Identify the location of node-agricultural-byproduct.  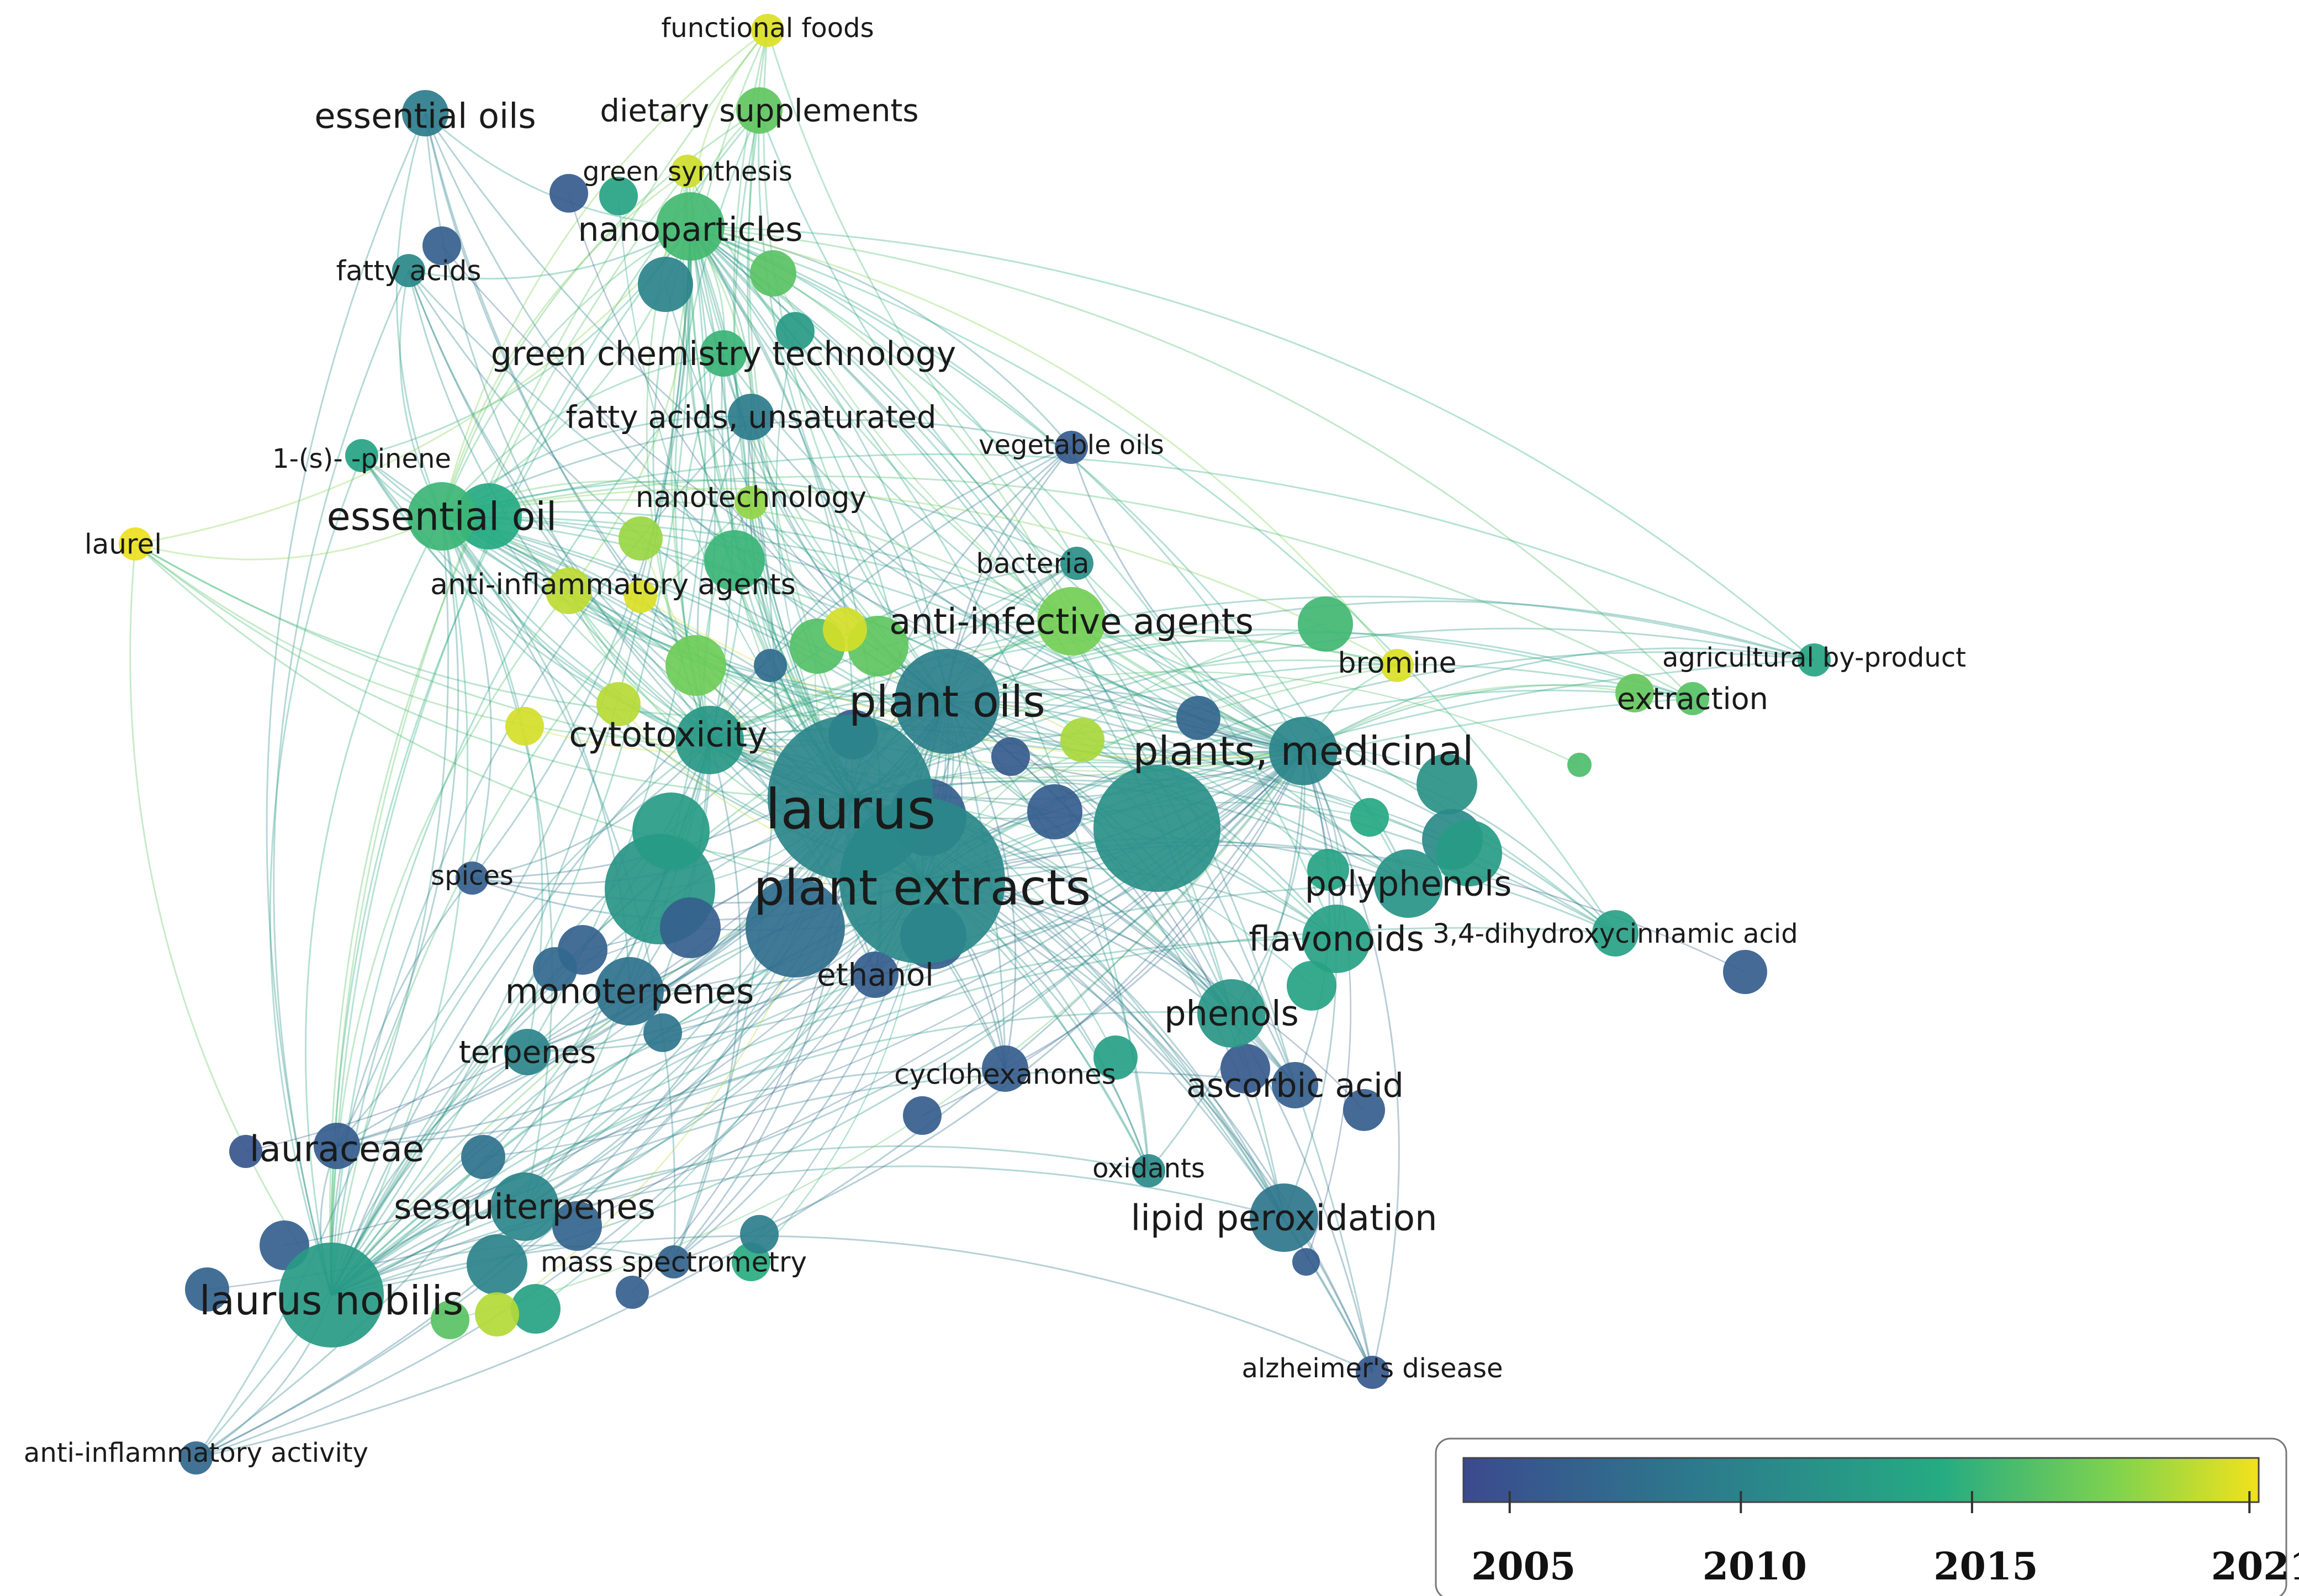
(1815, 660).